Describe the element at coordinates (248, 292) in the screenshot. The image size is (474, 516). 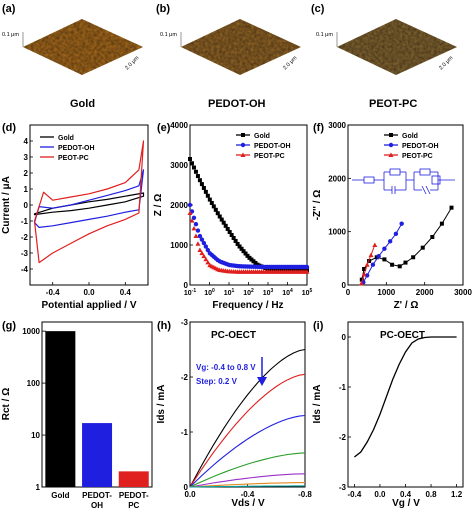
I see `x-tick-label: 10²` at that location.